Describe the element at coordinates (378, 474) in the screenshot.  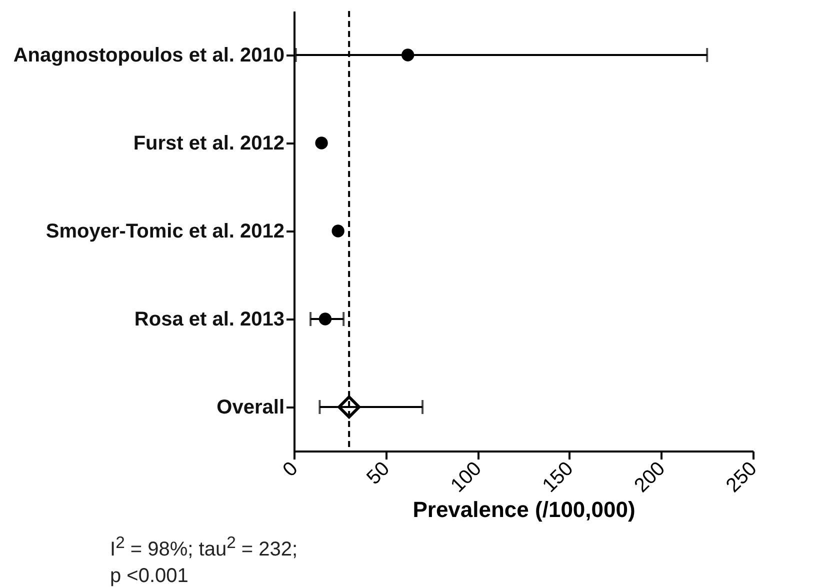
I see `x-tick-label: 50` at that location.